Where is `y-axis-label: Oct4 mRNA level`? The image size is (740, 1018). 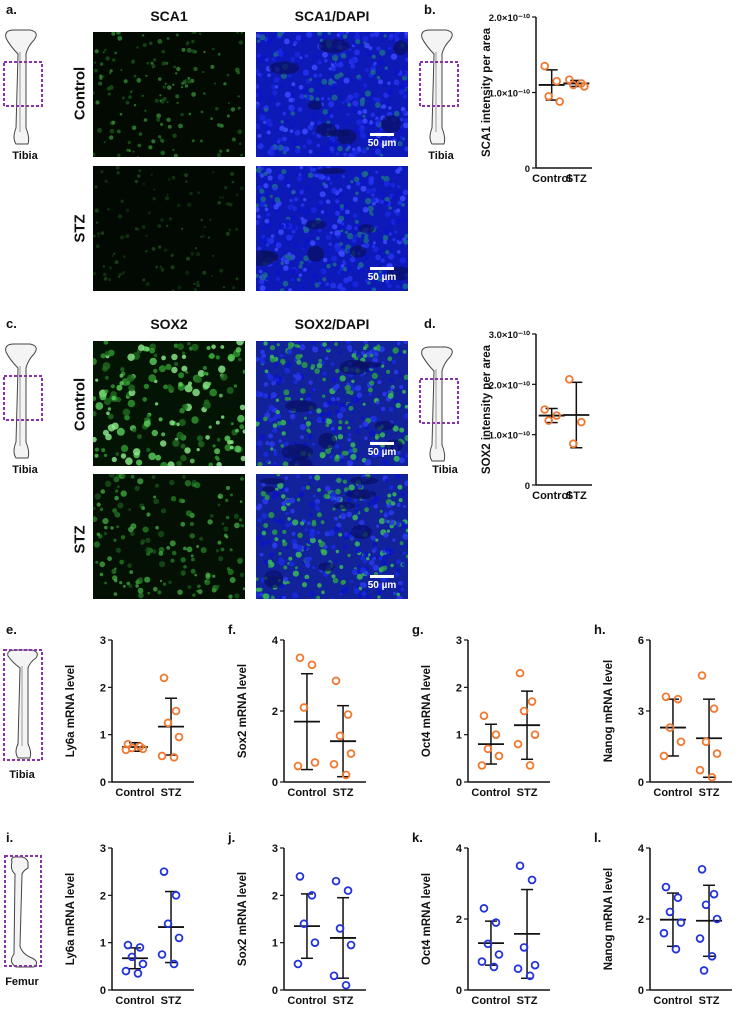 y-axis-label: Oct4 mRNA level is located at coordinates (427, 711).